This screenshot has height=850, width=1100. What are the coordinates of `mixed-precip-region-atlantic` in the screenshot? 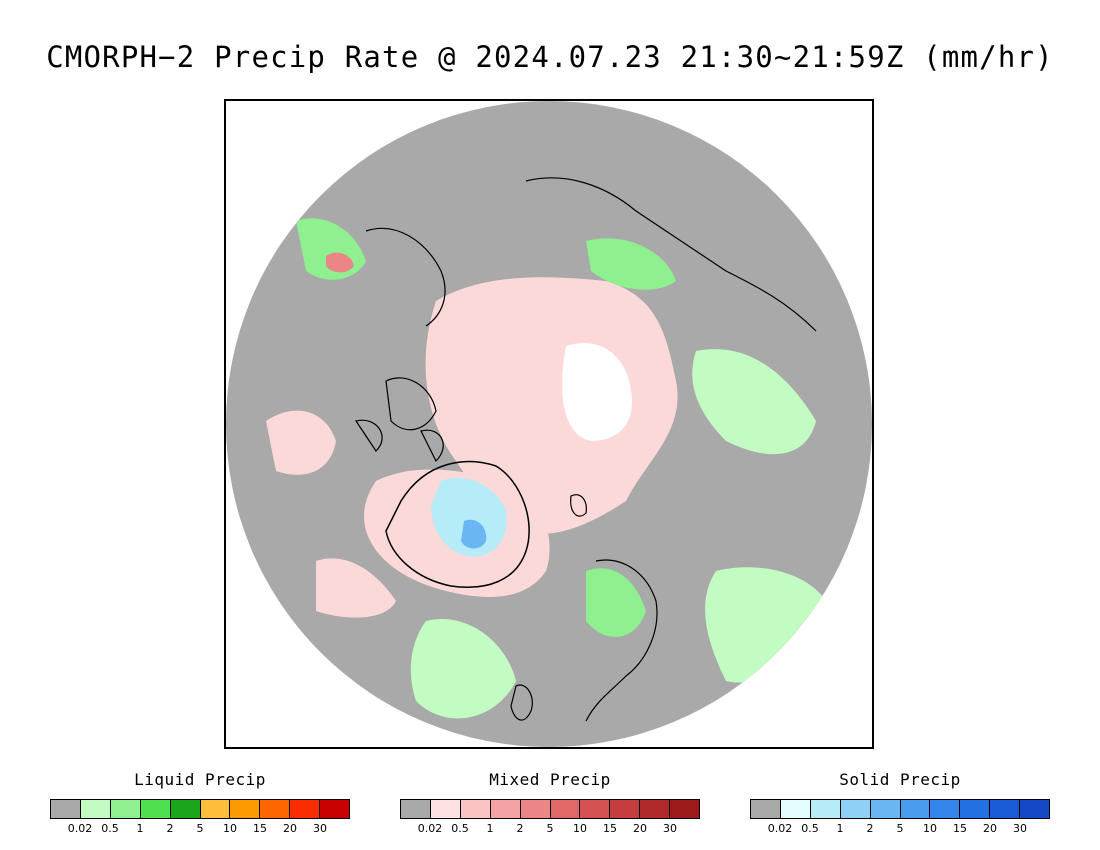 It's located at (356, 588).